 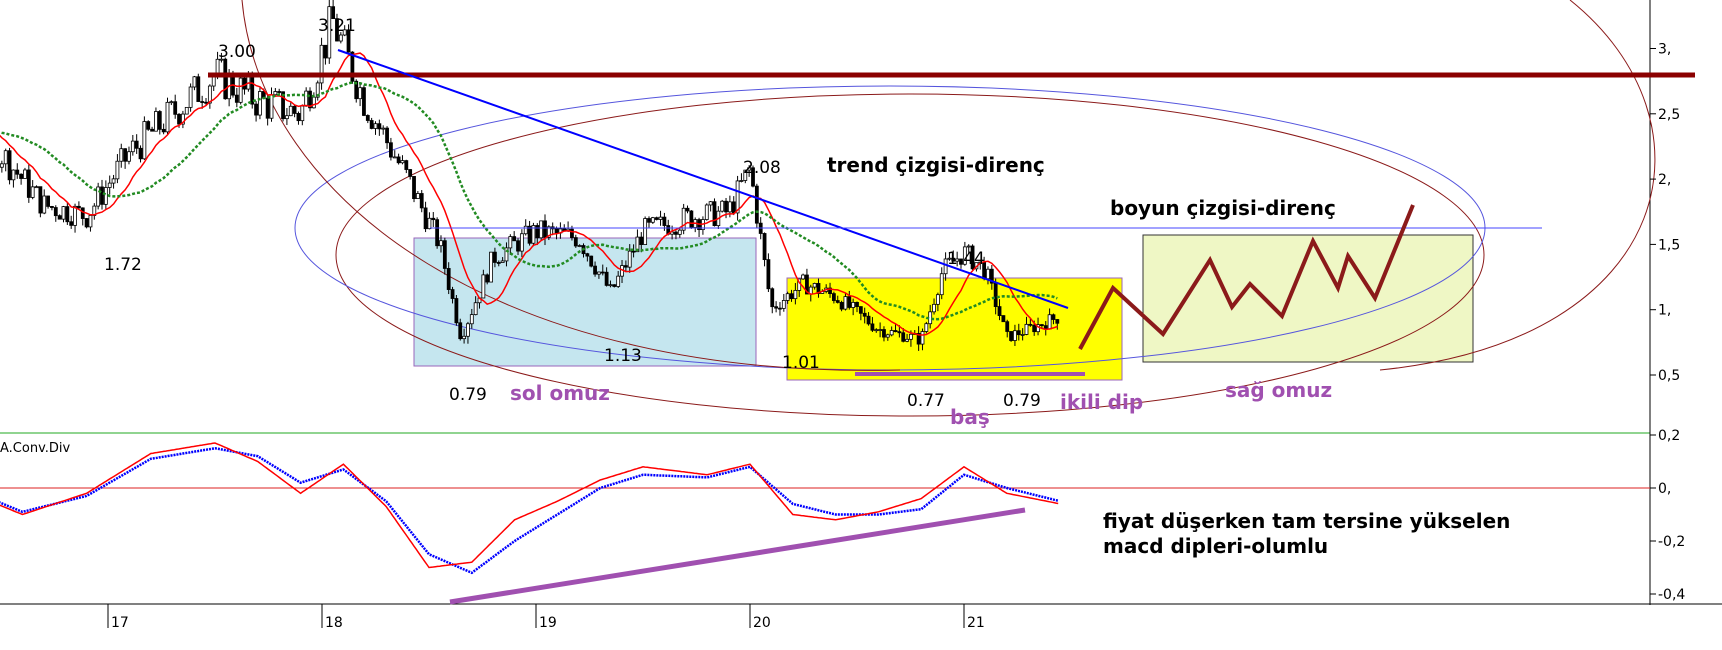 I want to click on indicator-y-tick: -0,2, so click(x=1667, y=542).